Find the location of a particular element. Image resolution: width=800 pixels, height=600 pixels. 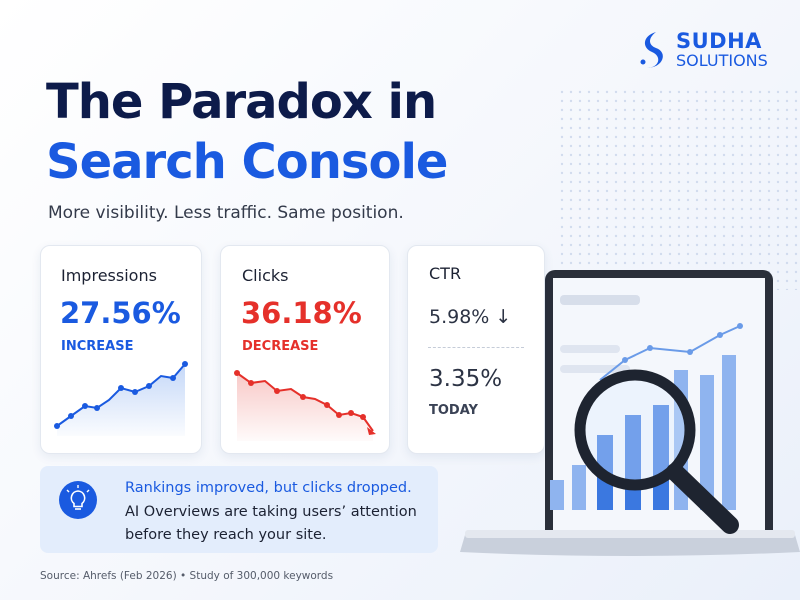

callout-line: Rankings improved, but clicks dropped. is located at coordinates (268, 488).